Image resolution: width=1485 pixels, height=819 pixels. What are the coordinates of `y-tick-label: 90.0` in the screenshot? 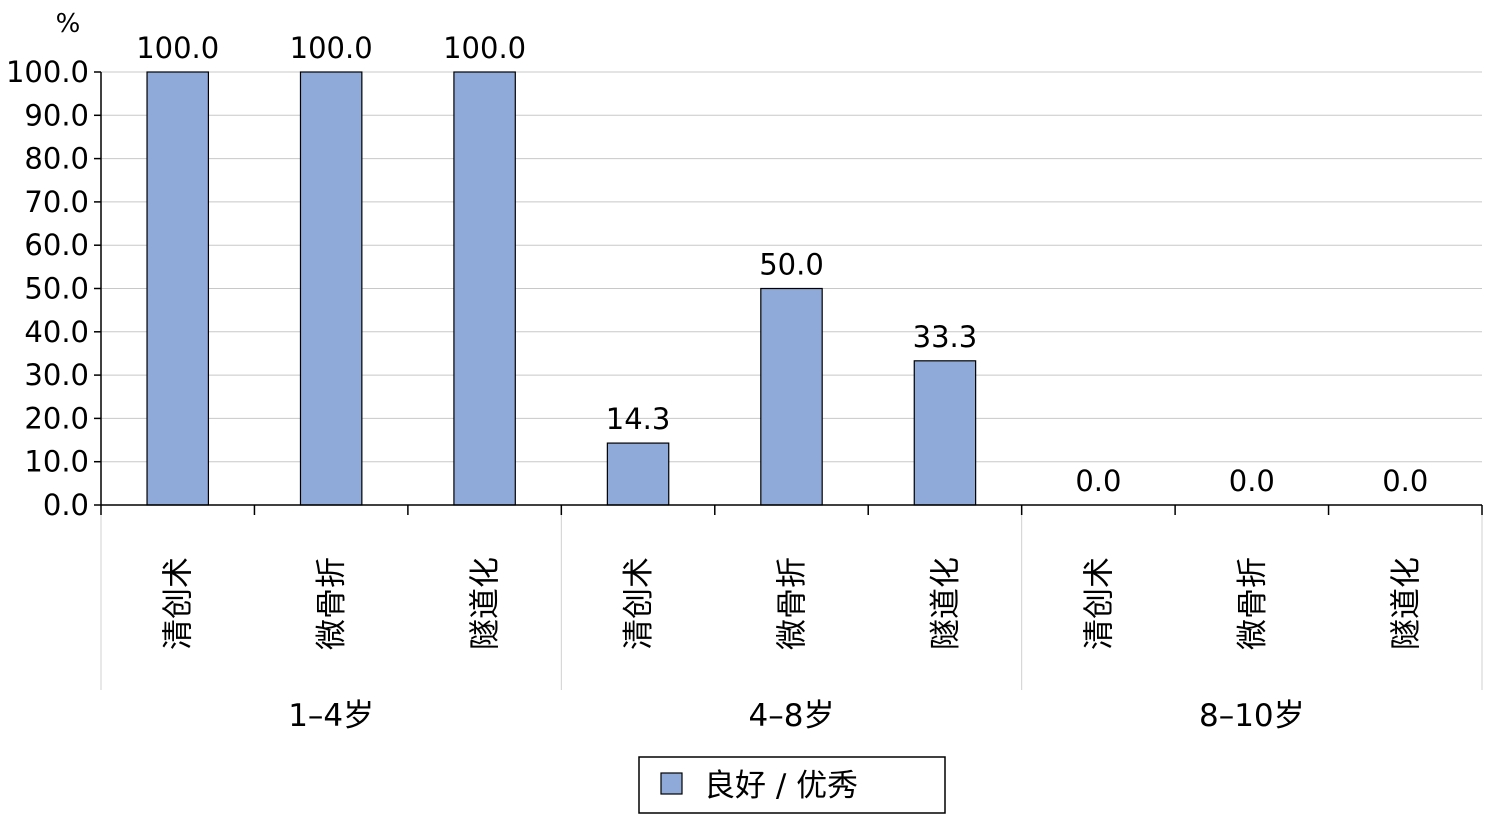 It's located at (56, 115).